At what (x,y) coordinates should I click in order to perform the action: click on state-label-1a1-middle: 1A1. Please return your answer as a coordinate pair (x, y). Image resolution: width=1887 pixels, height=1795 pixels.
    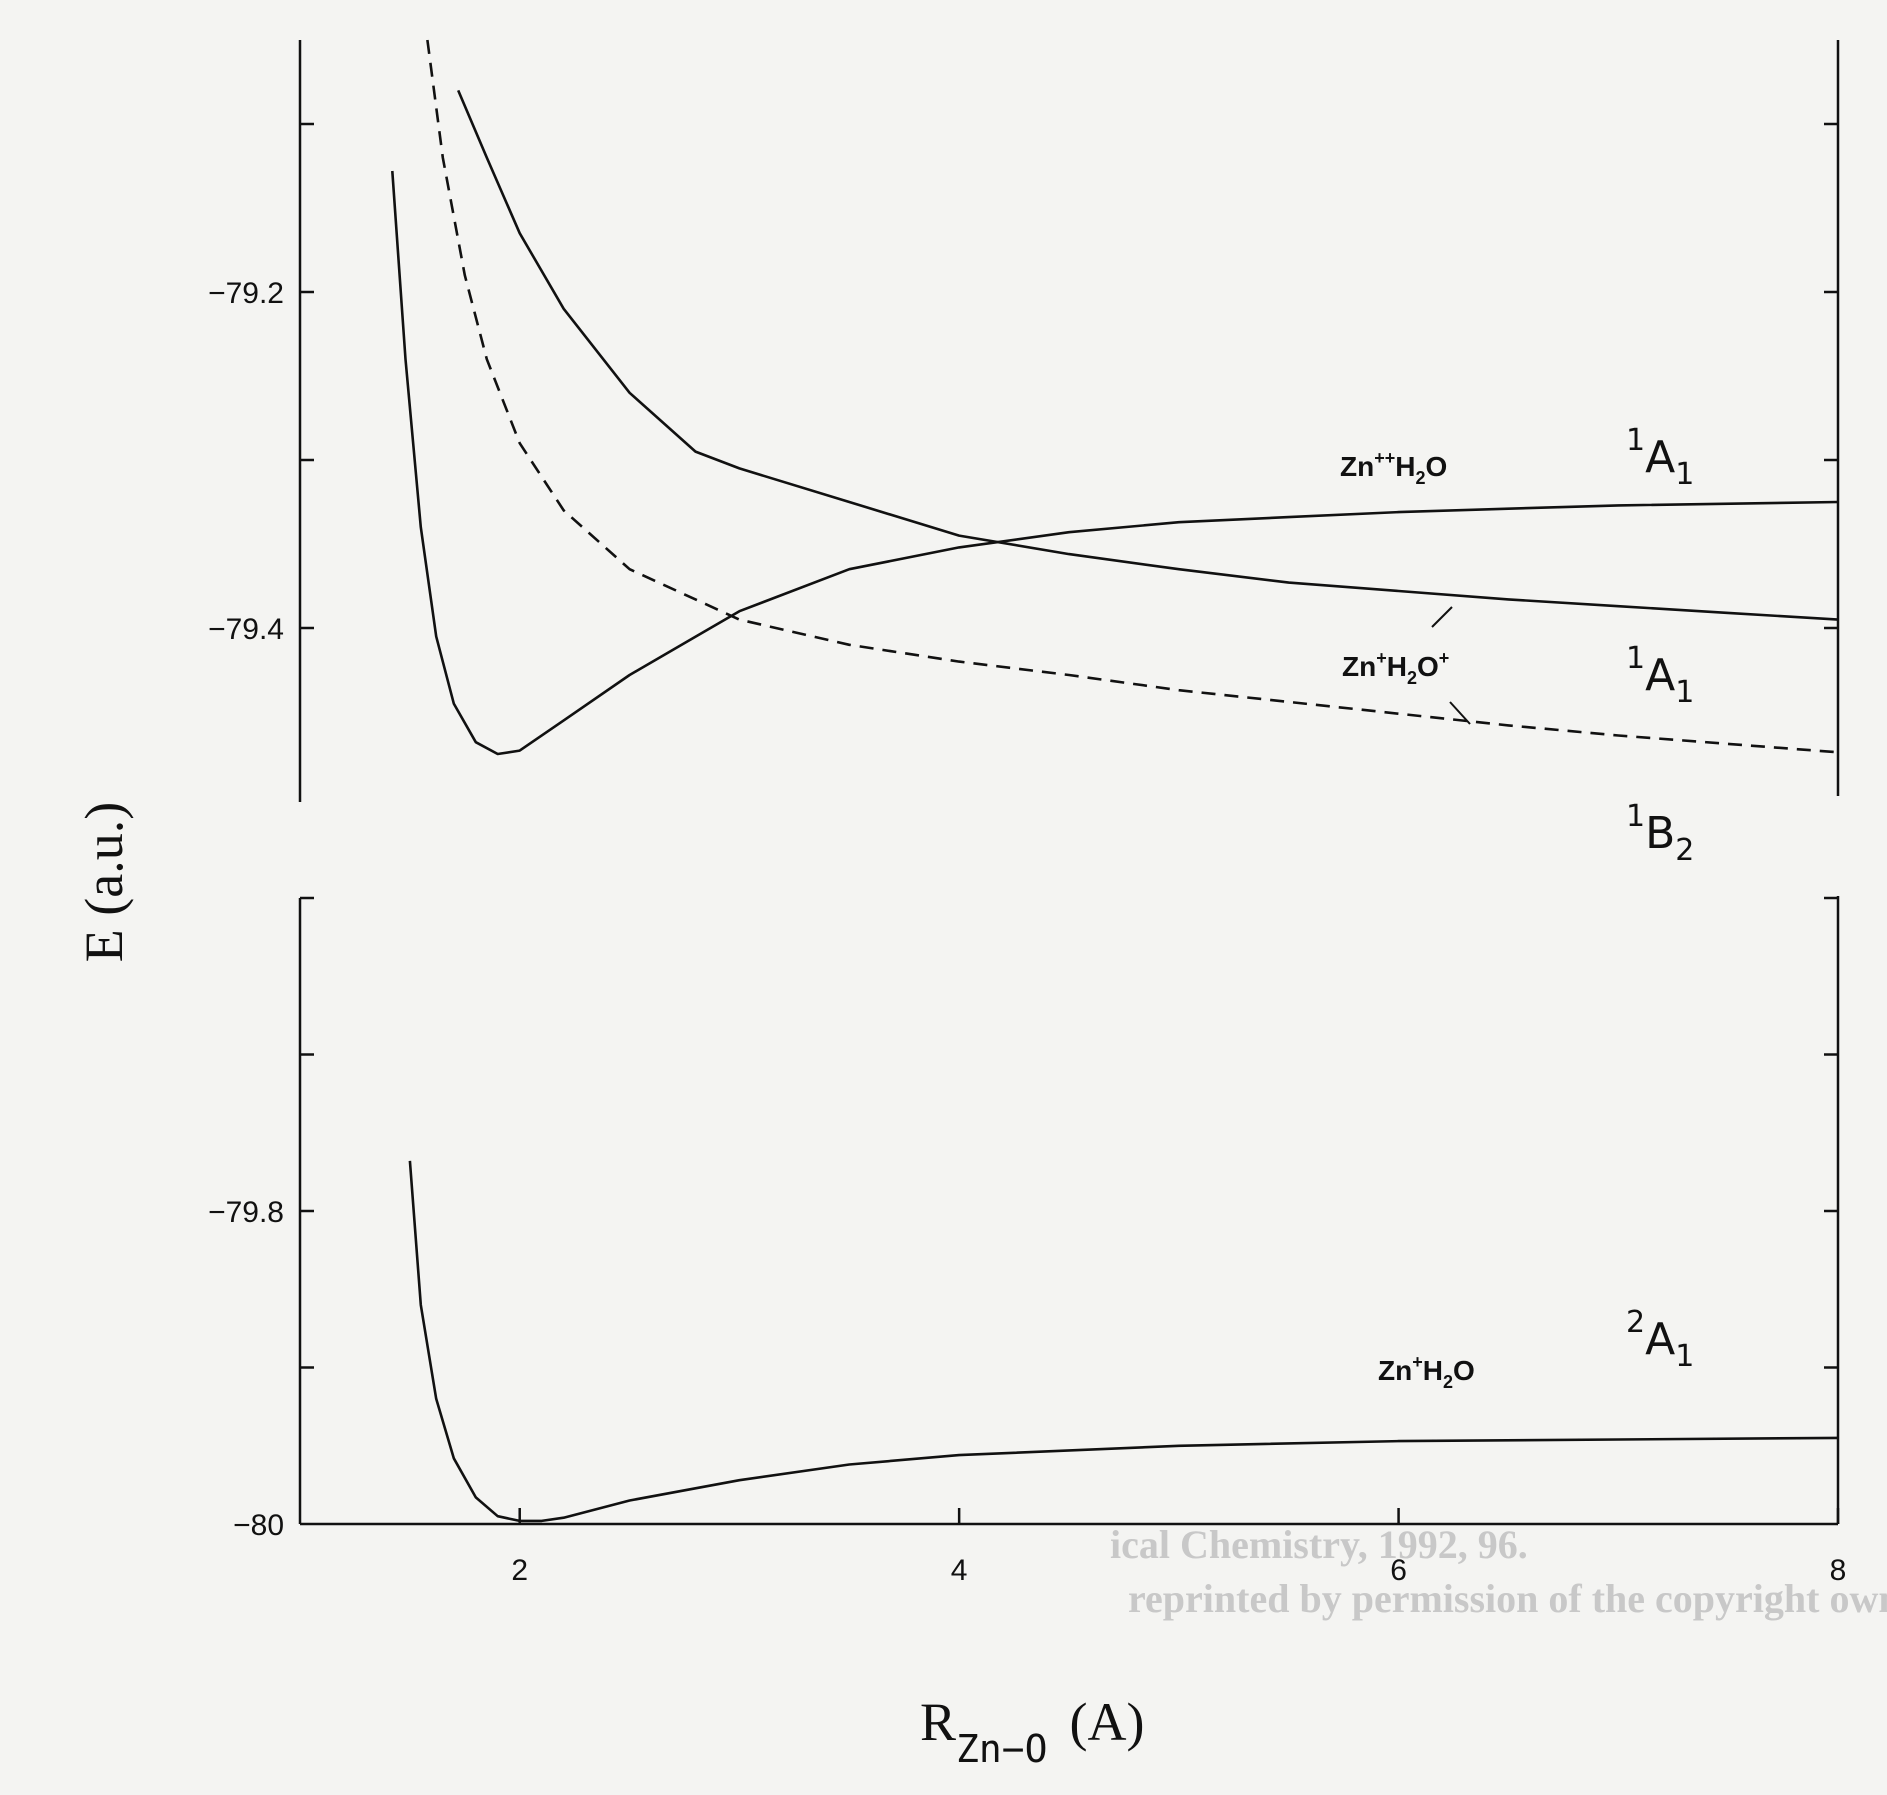
    Looking at the image, I should click on (1660, 675).